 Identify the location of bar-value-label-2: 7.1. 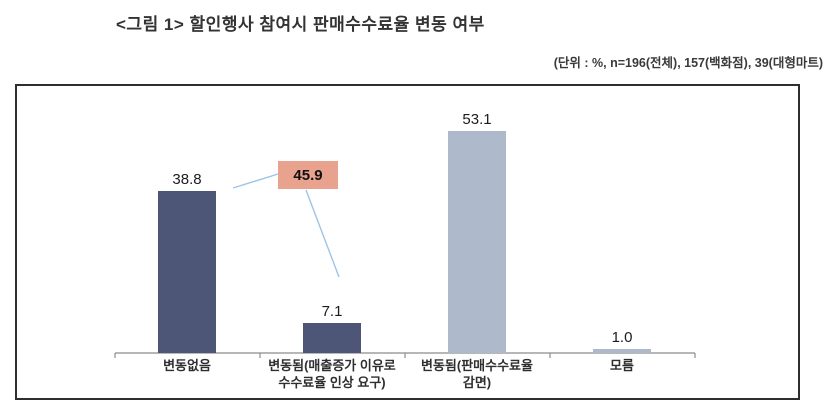
(332, 311).